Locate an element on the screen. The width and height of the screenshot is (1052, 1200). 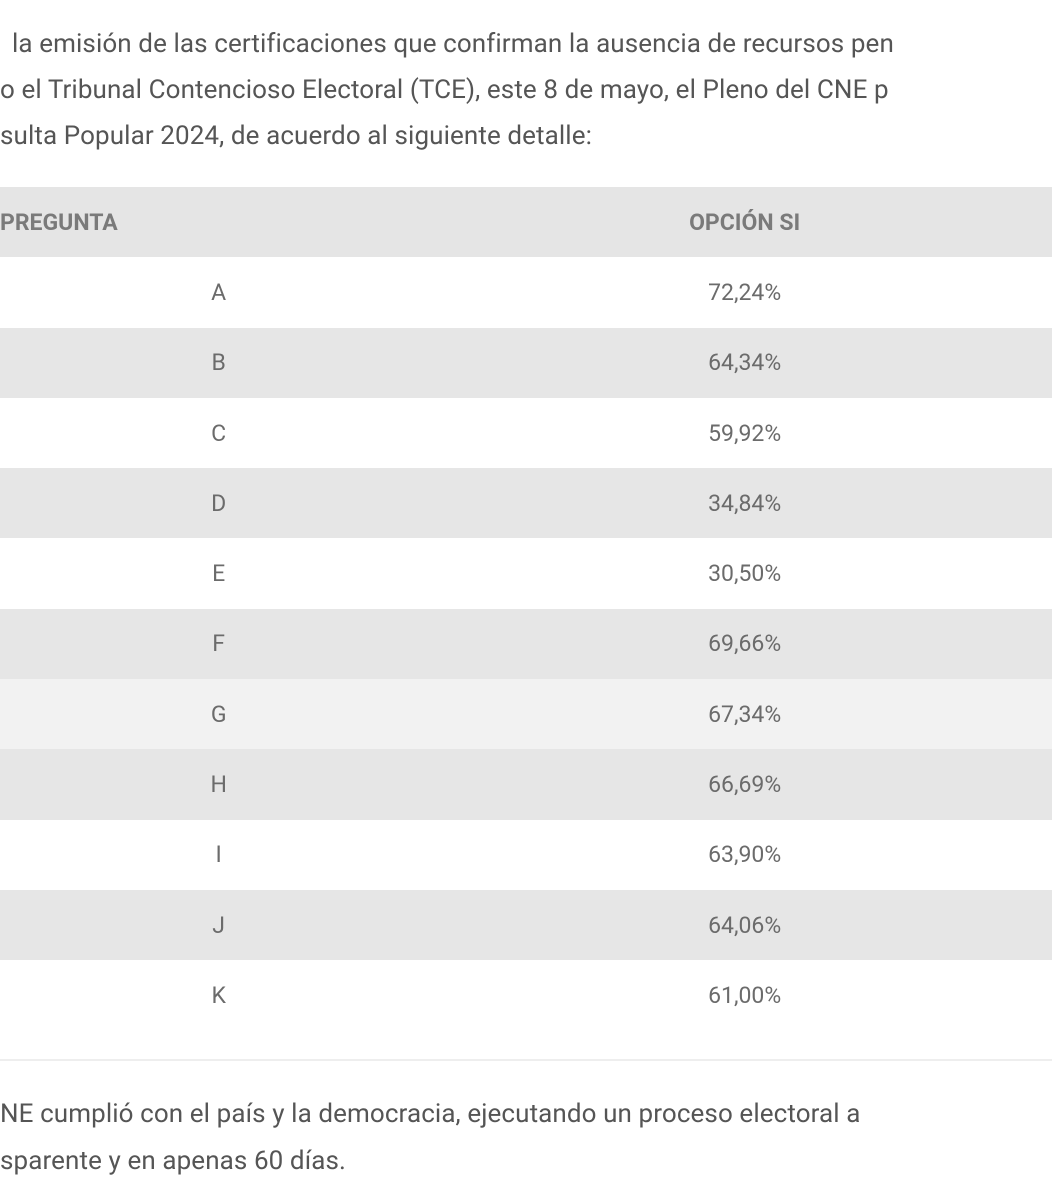
header-cell: OPCIÓN SI is located at coordinates (745, 222).